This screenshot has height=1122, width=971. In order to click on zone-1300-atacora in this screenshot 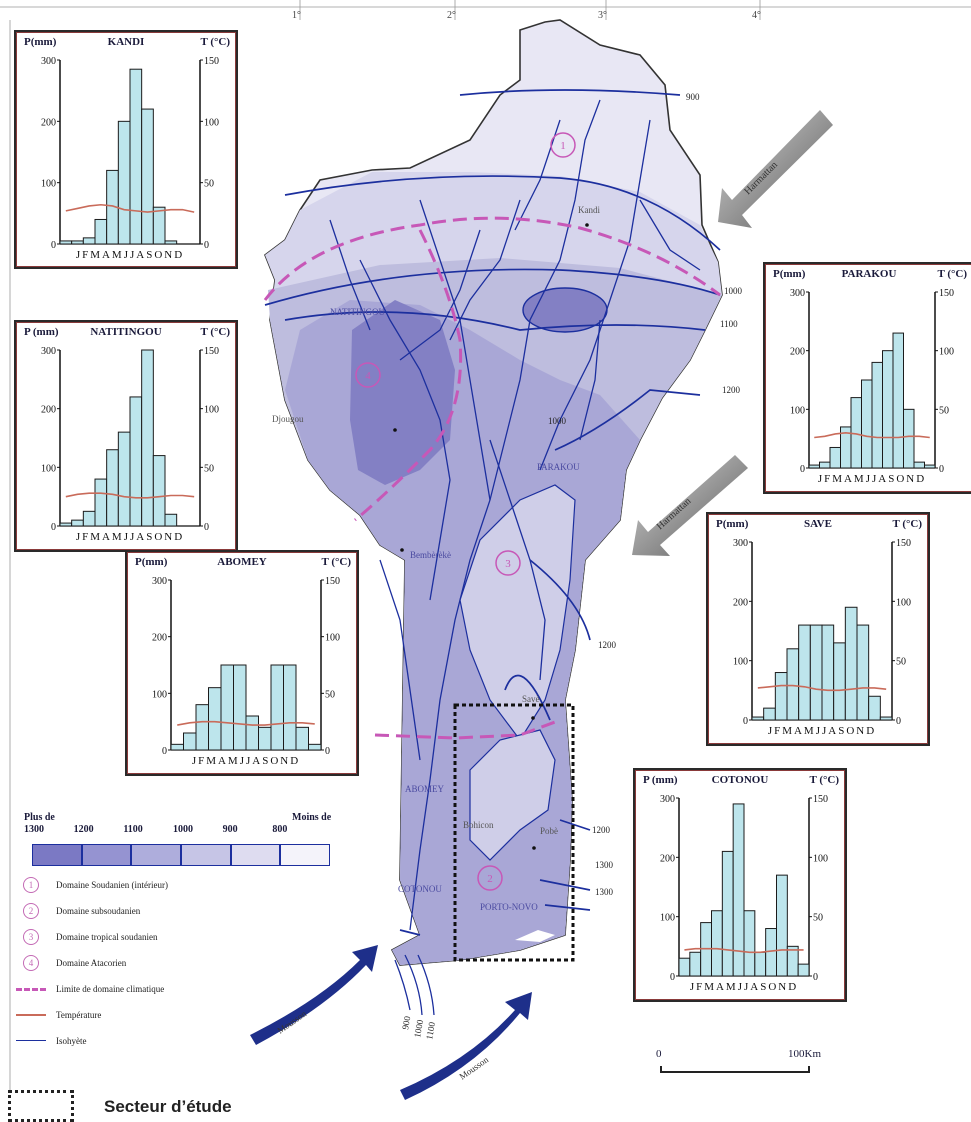, I will do `click(402, 392)`.